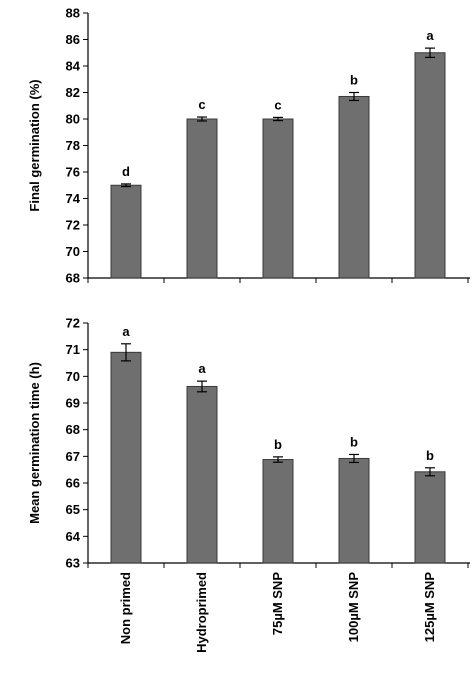  I want to click on y-axis-title: Mean germination time (h), so click(34, 443).